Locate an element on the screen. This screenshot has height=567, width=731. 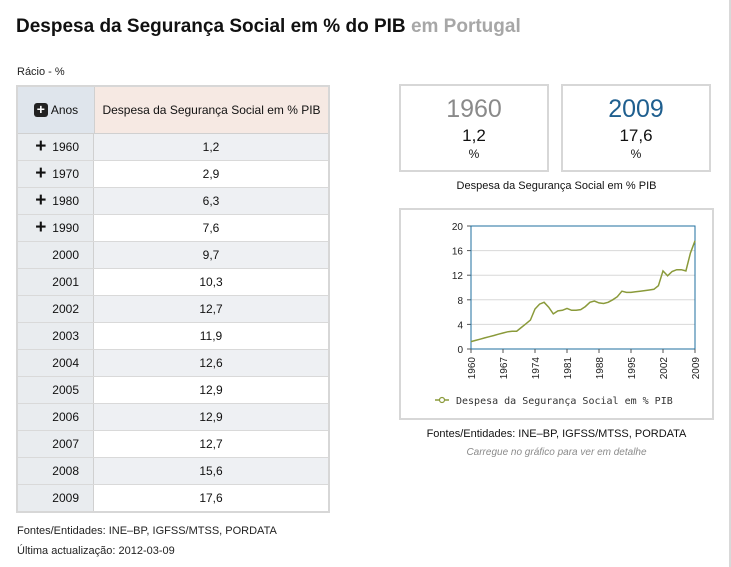
x-tick-label: 1960 is located at coordinates (472, 368).